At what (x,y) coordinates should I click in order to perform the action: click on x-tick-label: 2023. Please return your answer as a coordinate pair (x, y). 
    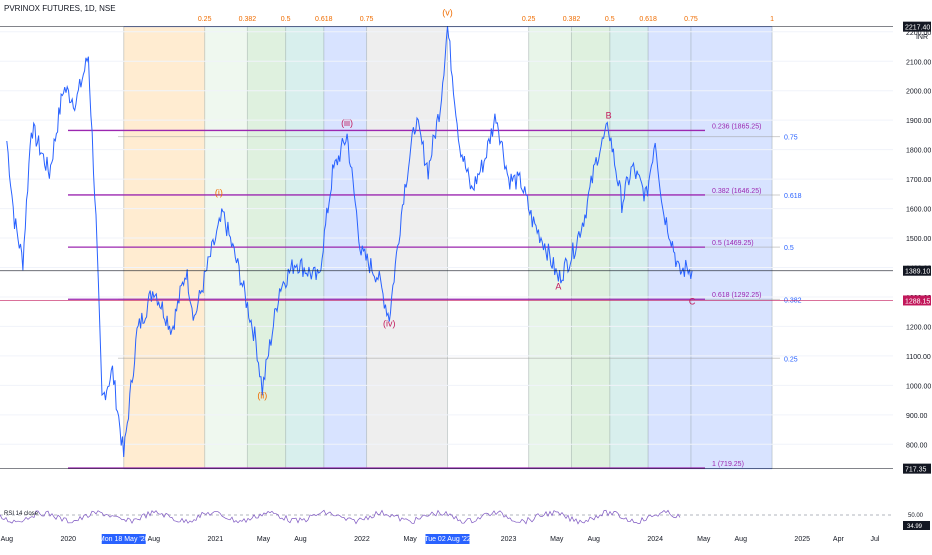
    Looking at the image, I should click on (509, 539).